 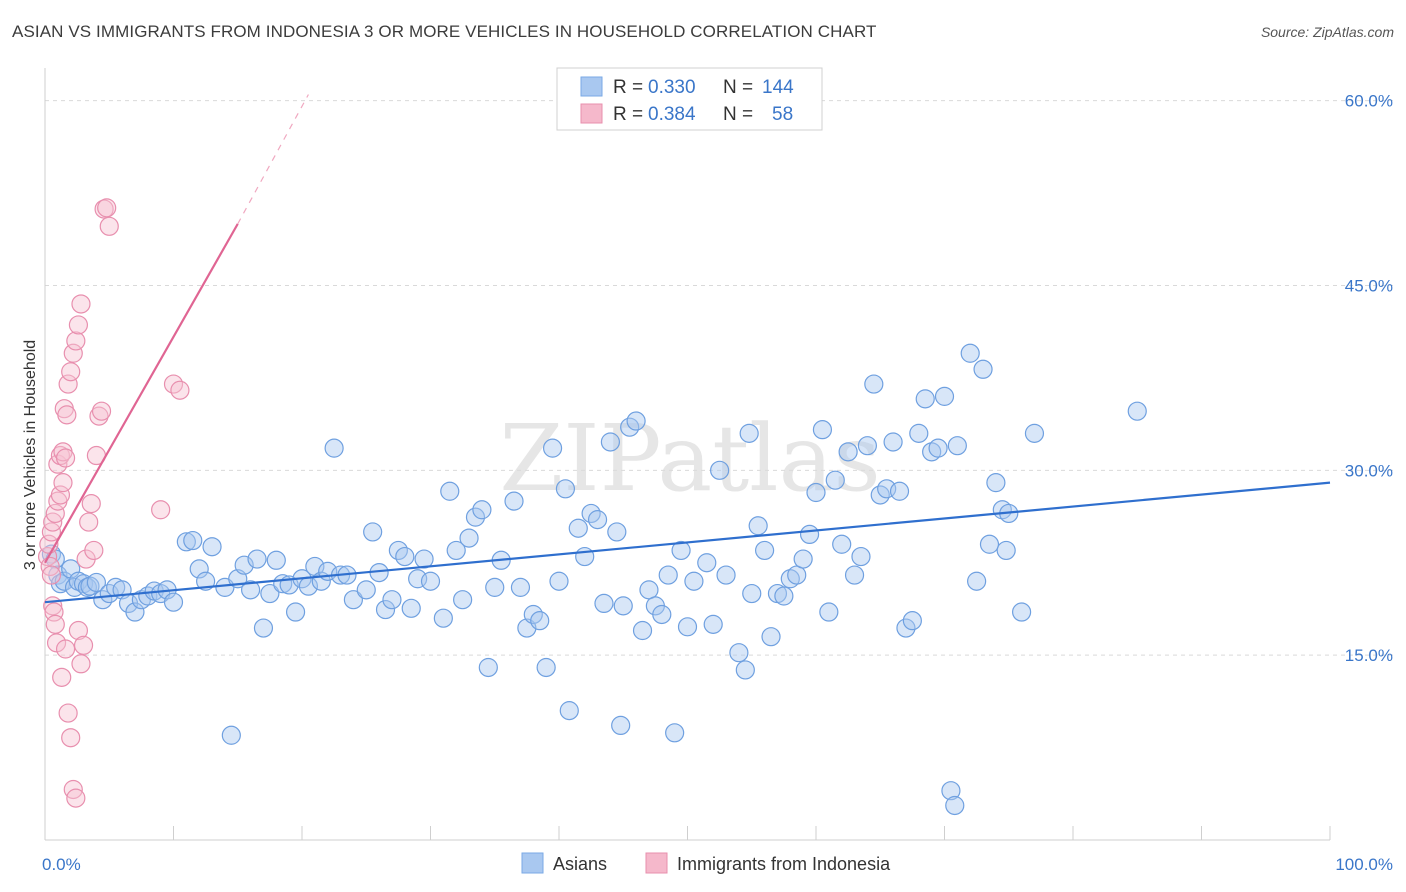 I want to click on bottom-legend-swatch-indonesia, so click(x=656, y=863).